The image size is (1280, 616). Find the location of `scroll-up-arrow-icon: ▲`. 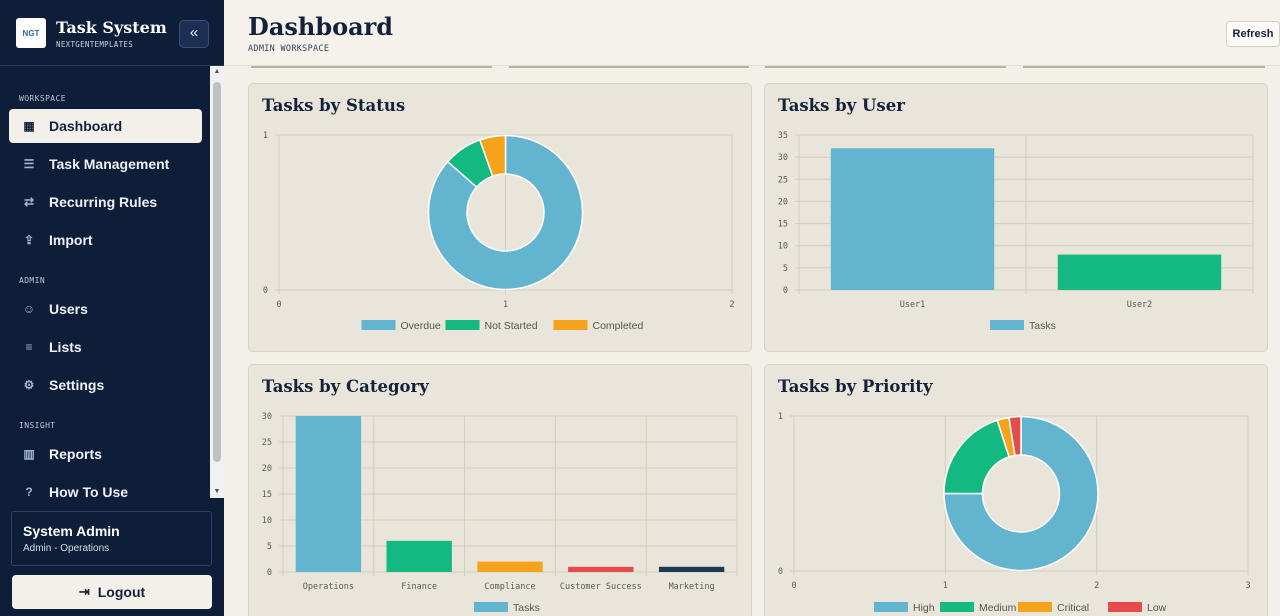

scroll-up-arrow-icon: ▲ is located at coordinates (217, 71).